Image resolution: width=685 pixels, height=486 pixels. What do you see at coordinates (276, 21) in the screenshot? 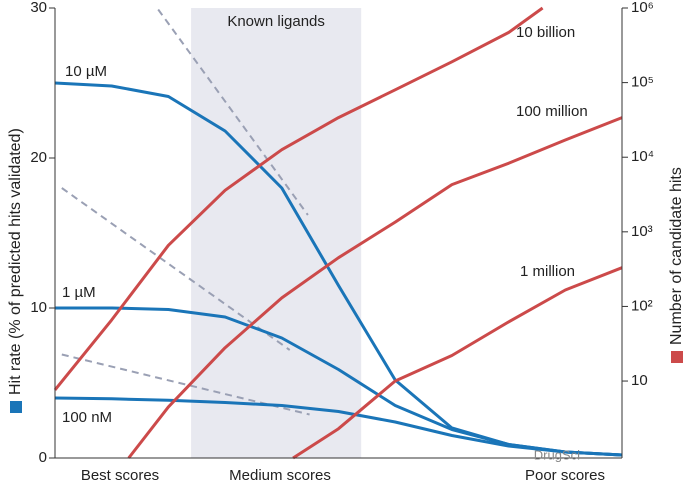
I see `band-label: Known ligands` at bounding box center [276, 21].